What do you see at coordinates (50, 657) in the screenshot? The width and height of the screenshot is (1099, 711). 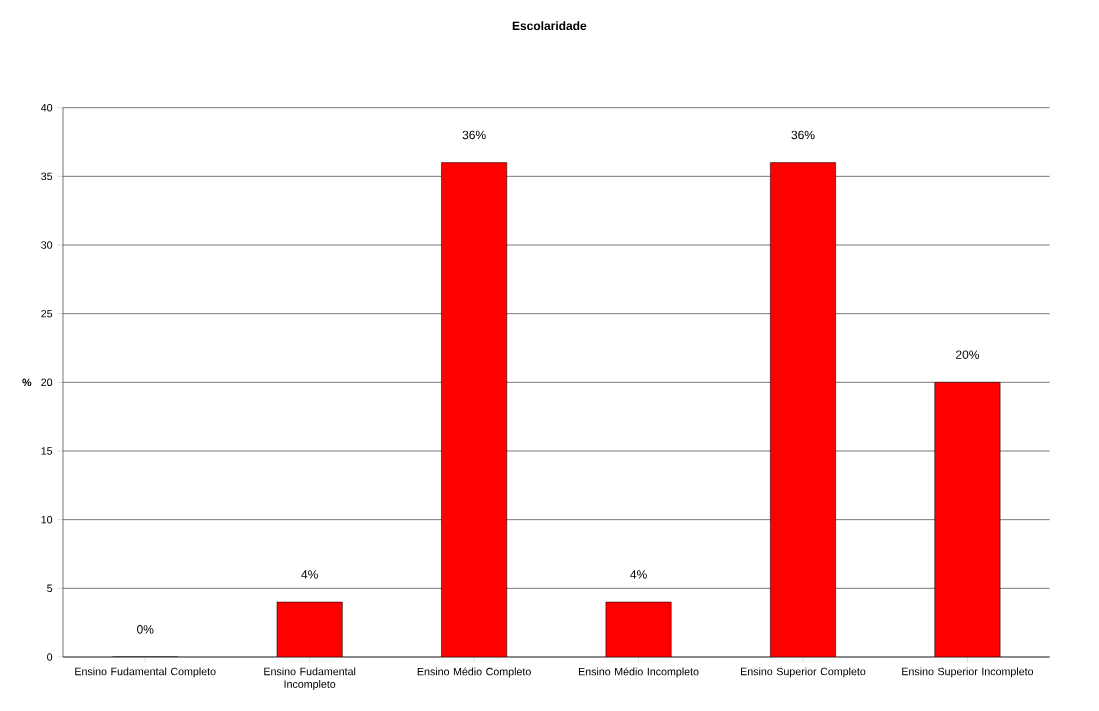 I see `y-tick-label: 0` at bounding box center [50, 657].